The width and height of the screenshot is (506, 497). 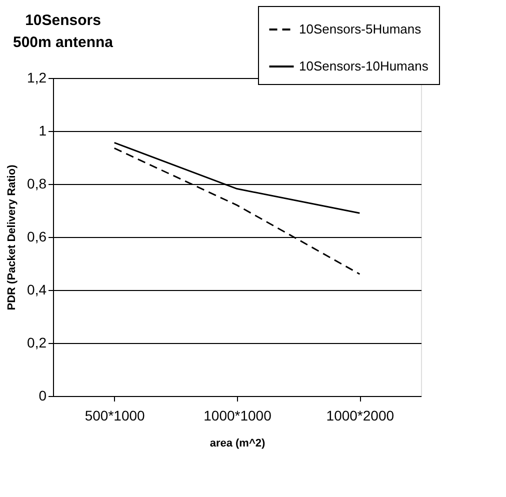 What do you see at coordinates (115, 416) in the screenshot?
I see `x-tick-label: 500*1000` at bounding box center [115, 416].